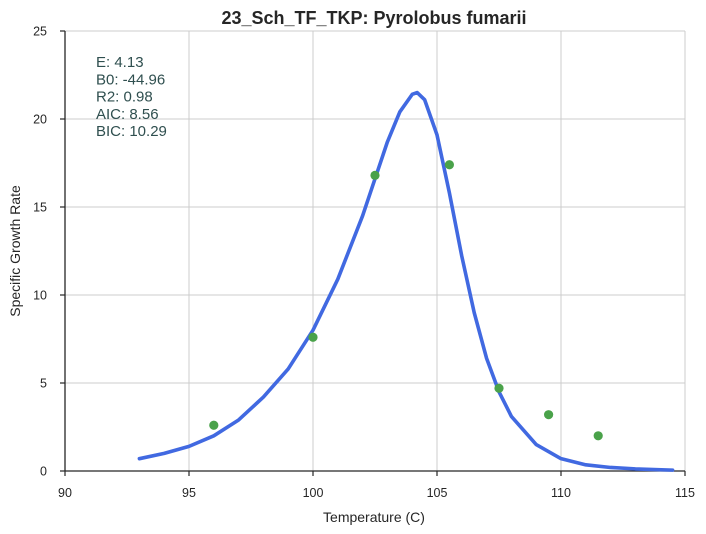 Image resolution: width=706 pixels, height=534 pixels. Describe the element at coordinates (189, 493) in the screenshot. I see `x-tick-label: 95` at that location.